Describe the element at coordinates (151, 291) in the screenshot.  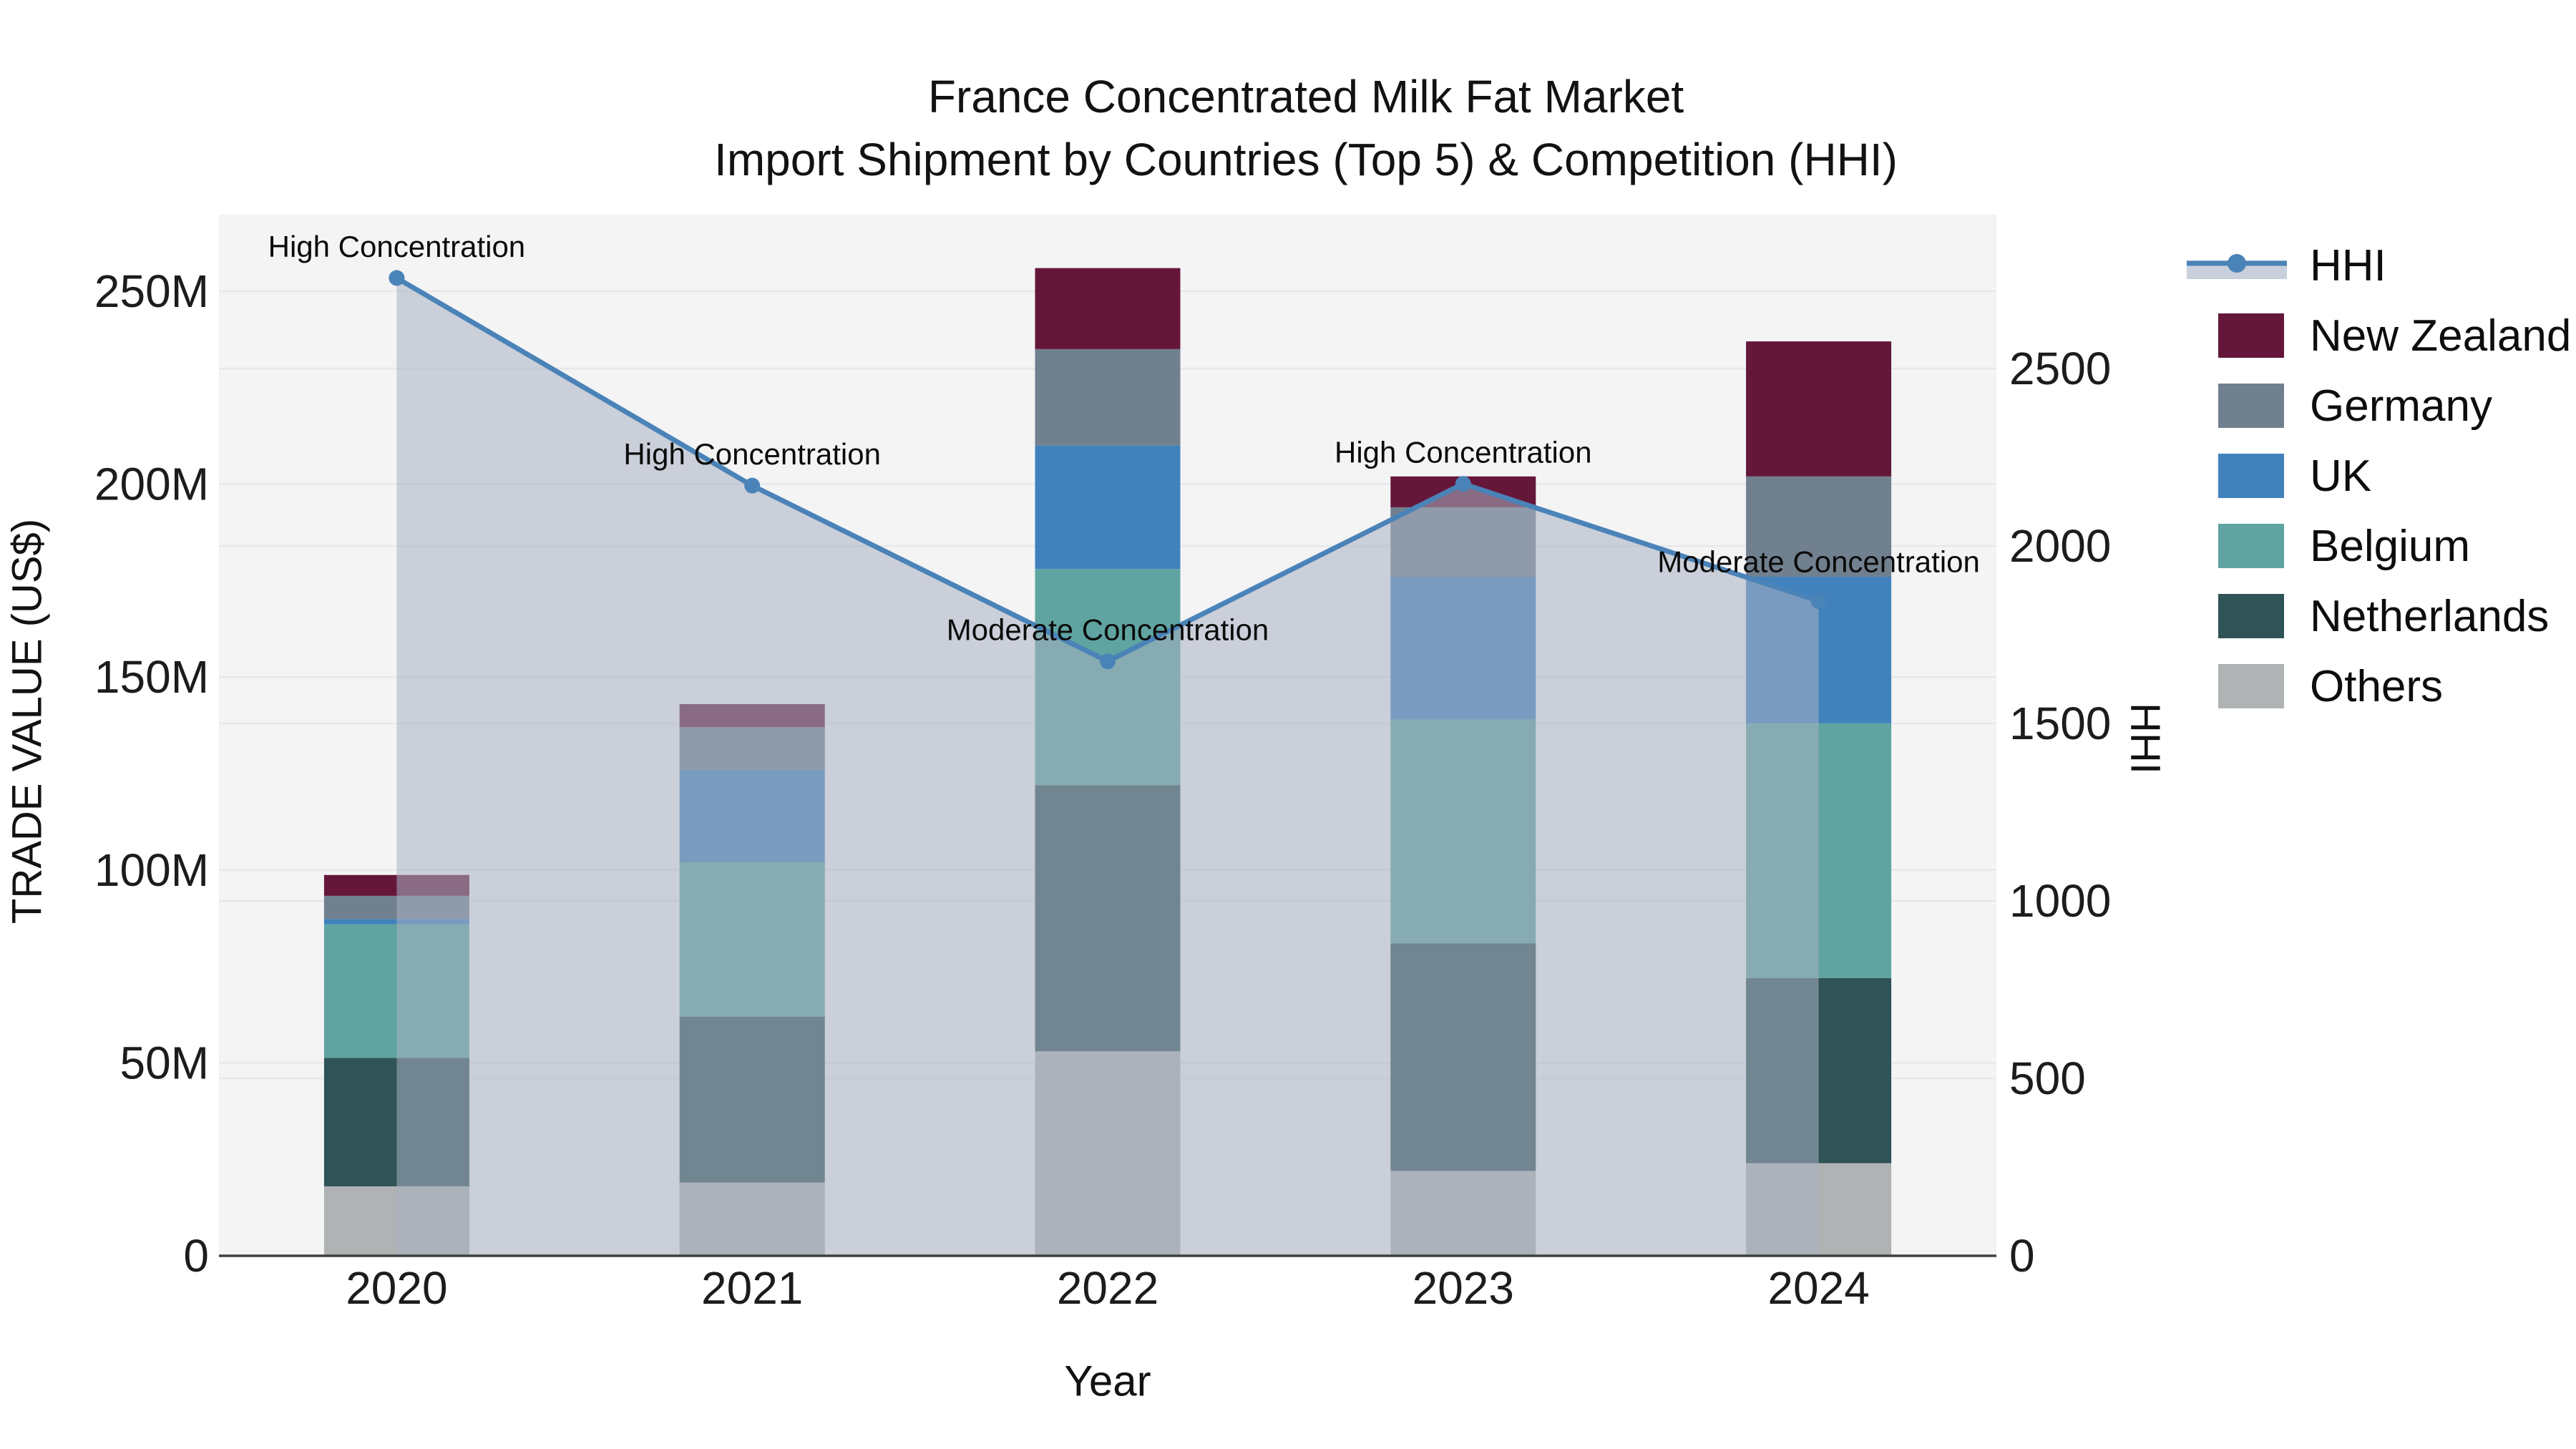
I see `y-left-tick-250M: 250M` at that location.